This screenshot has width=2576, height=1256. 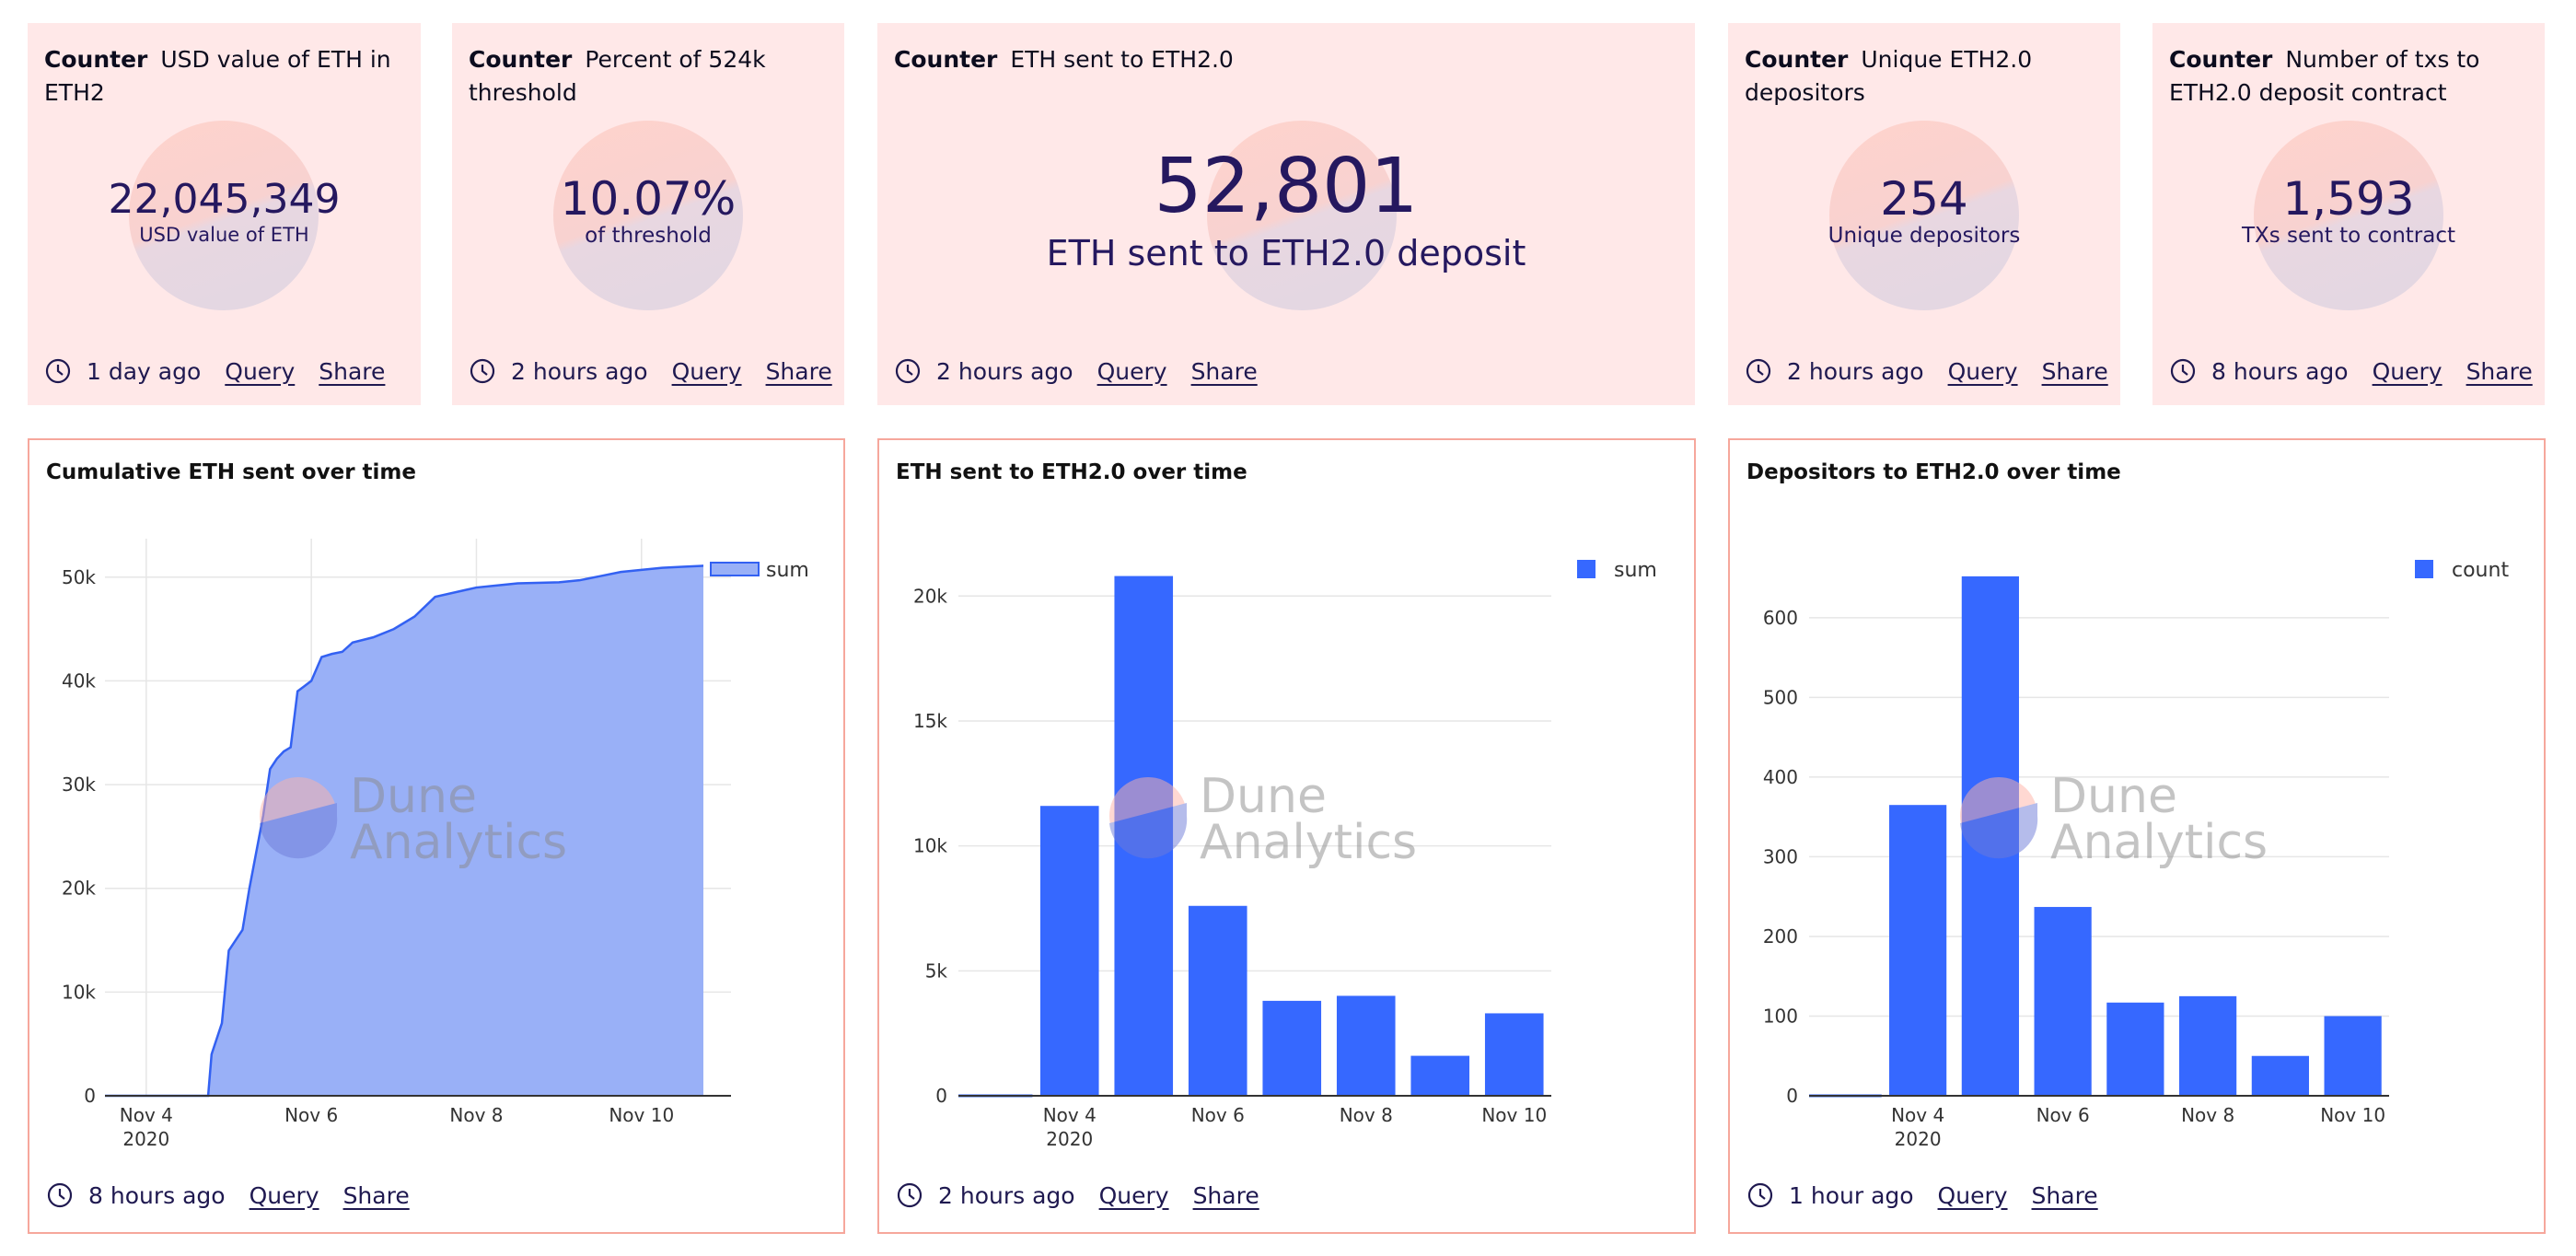 What do you see at coordinates (1286, 186) in the screenshot?
I see `counter-value: 52,801` at bounding box center [1286, 186].